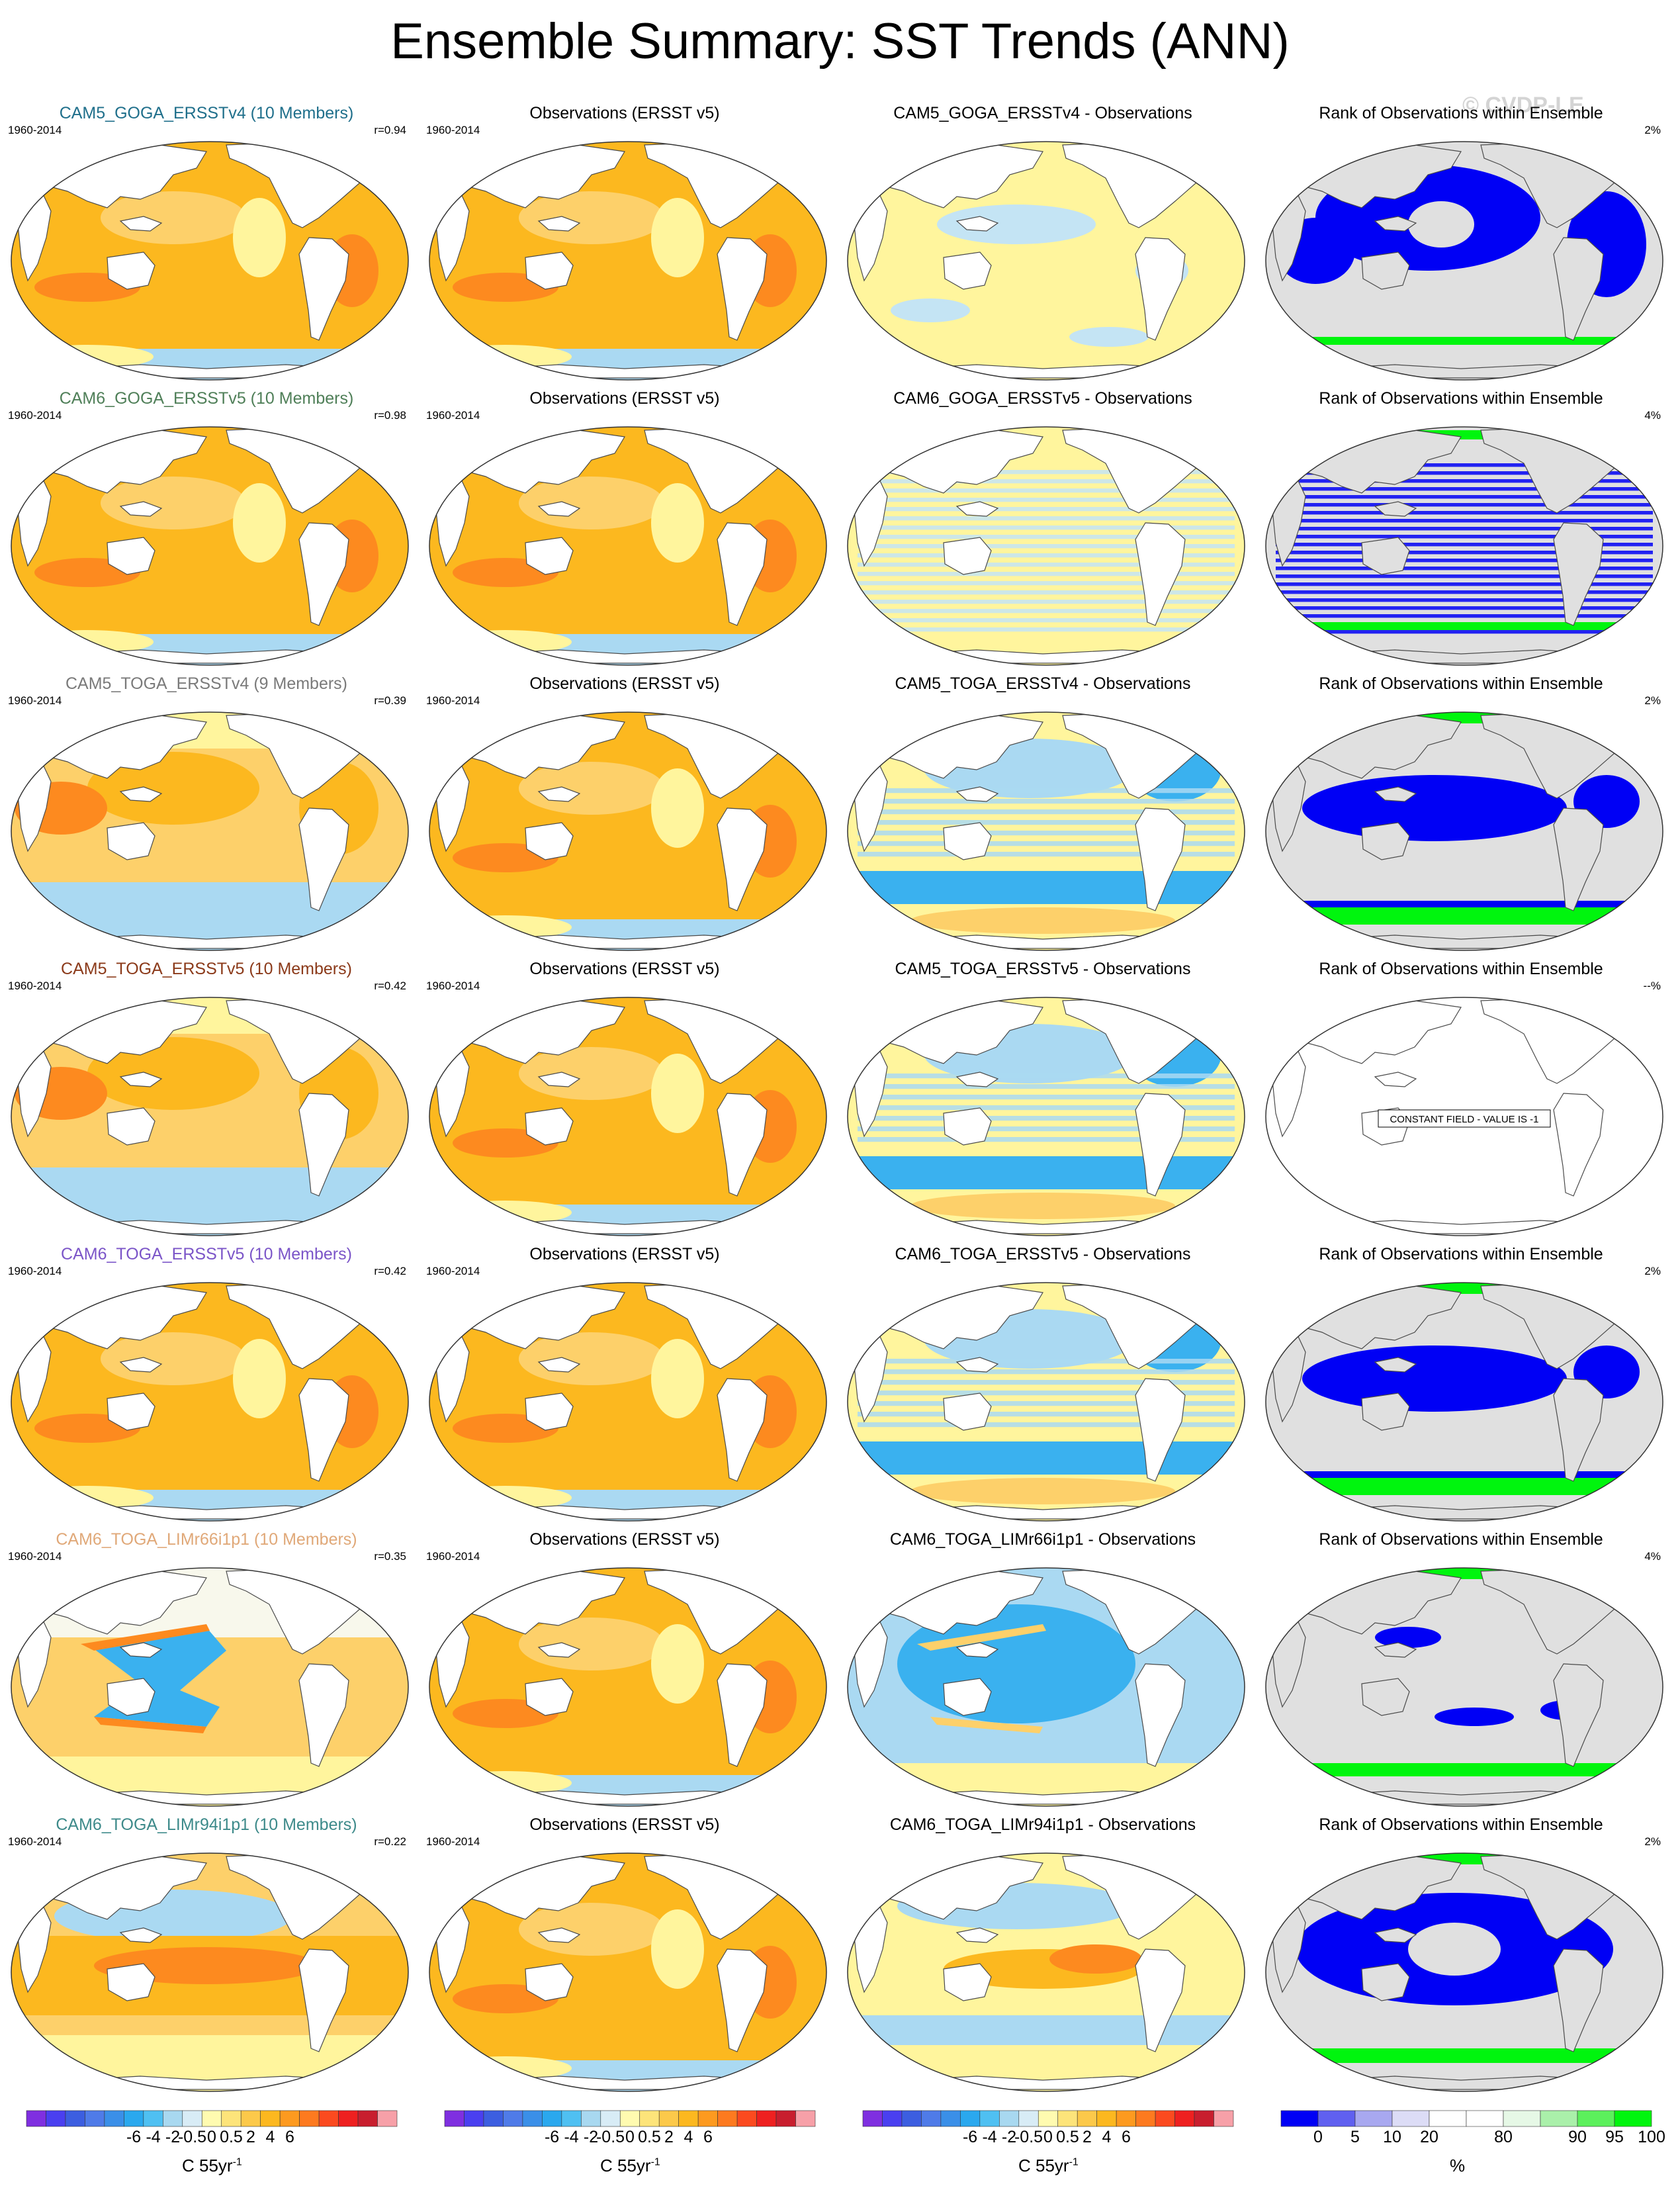 The image size is (1680, 2192). What do you see at coordinates (552, 2137) in the screenshot?
I see `colorbar-tick-label: -6` at bounding box center [552, 2137].